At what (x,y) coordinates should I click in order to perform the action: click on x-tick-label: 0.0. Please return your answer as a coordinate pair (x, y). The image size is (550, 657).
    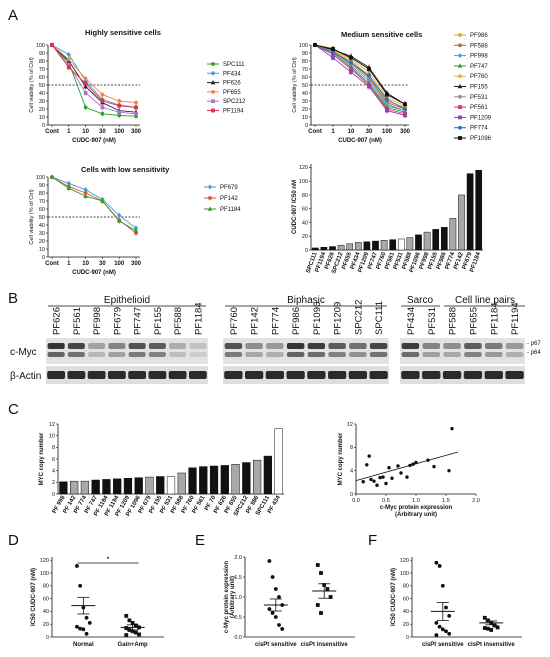
    Looking at the image, I should click on (356, 501).